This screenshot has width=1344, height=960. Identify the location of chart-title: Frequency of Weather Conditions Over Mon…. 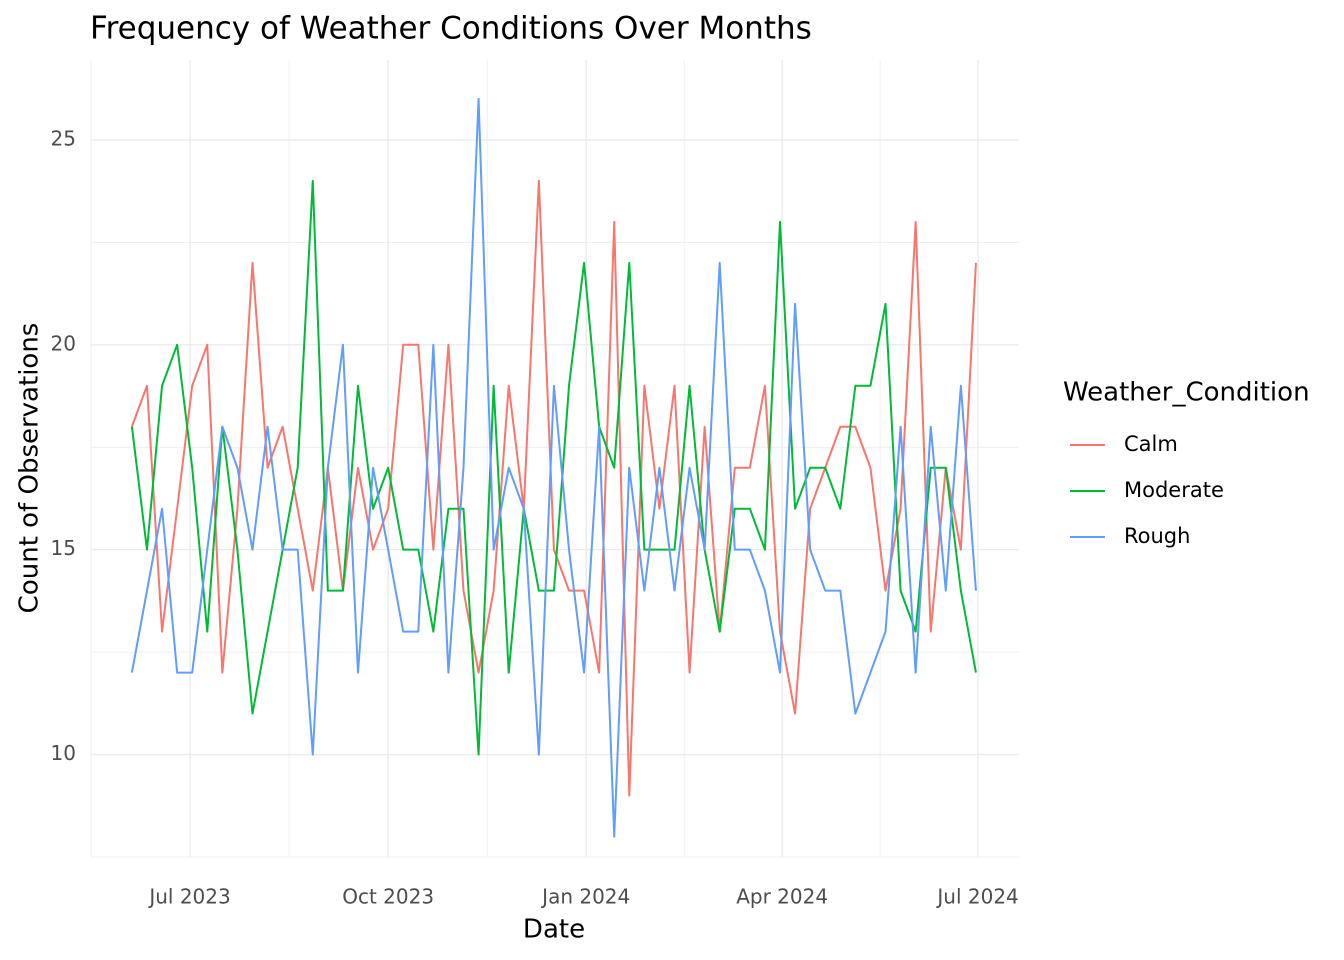
(451, 29).